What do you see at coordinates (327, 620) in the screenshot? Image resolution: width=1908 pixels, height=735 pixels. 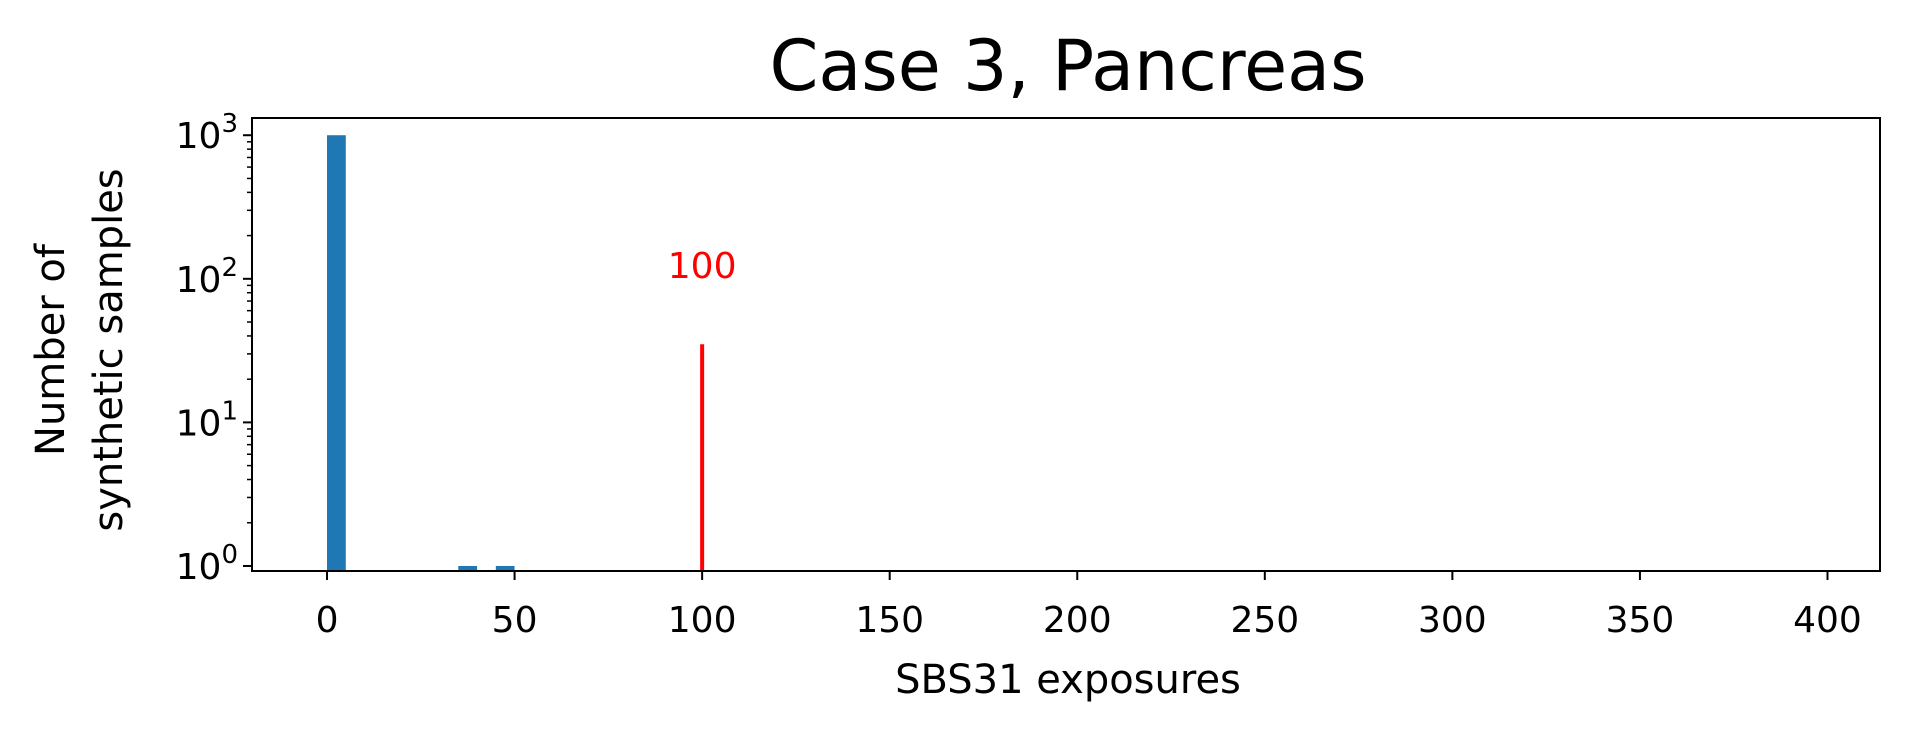 I see `x-tick-label: 0` at bounding box center [327, 620].